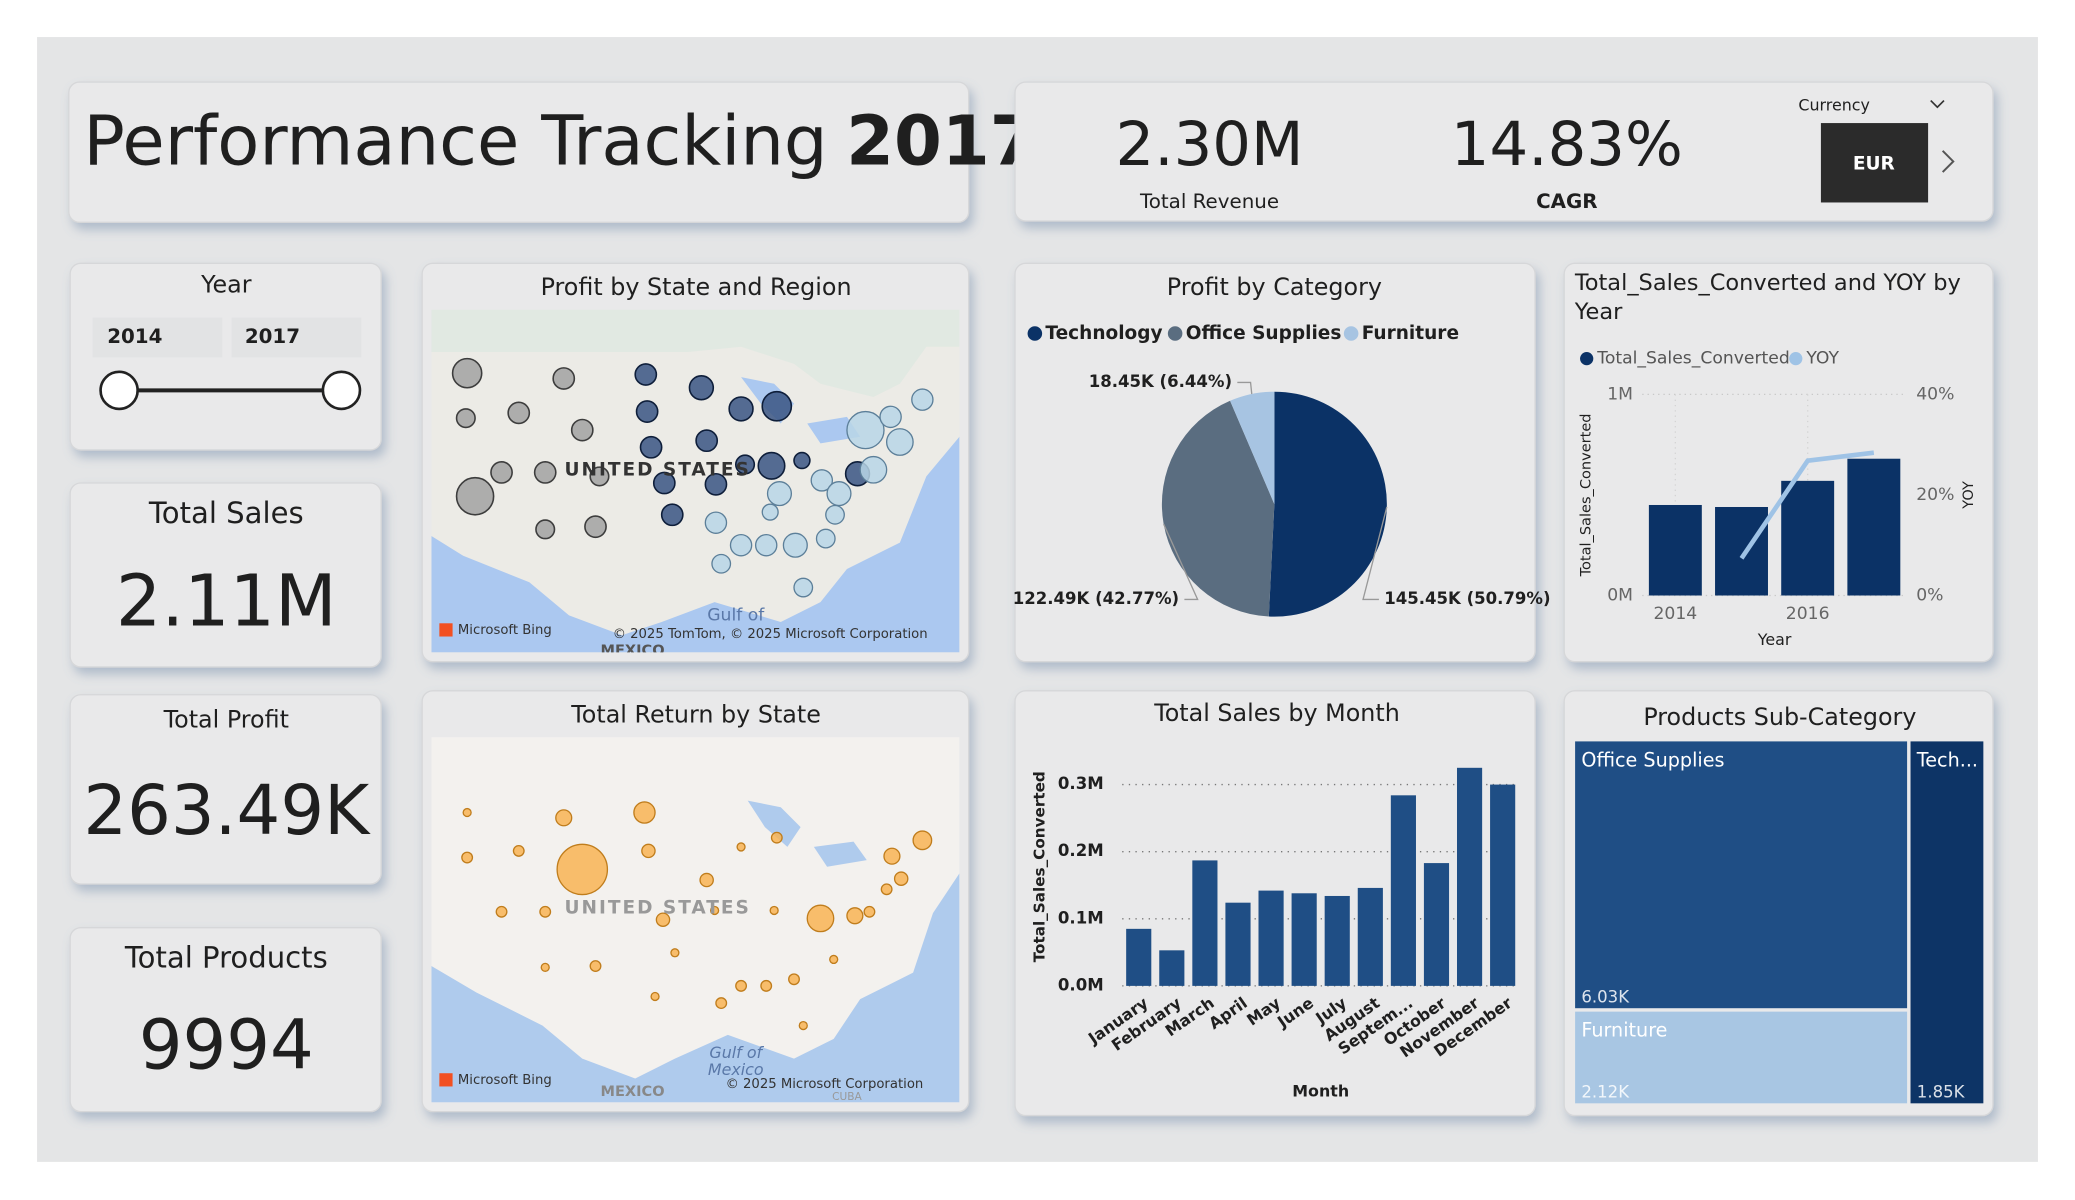 This screenshot has height=1200, width=2075. Describe the element at coordinates (1160, 381) in the screenshot. I see `data-label: 18.45K (6.44%)` at that location.